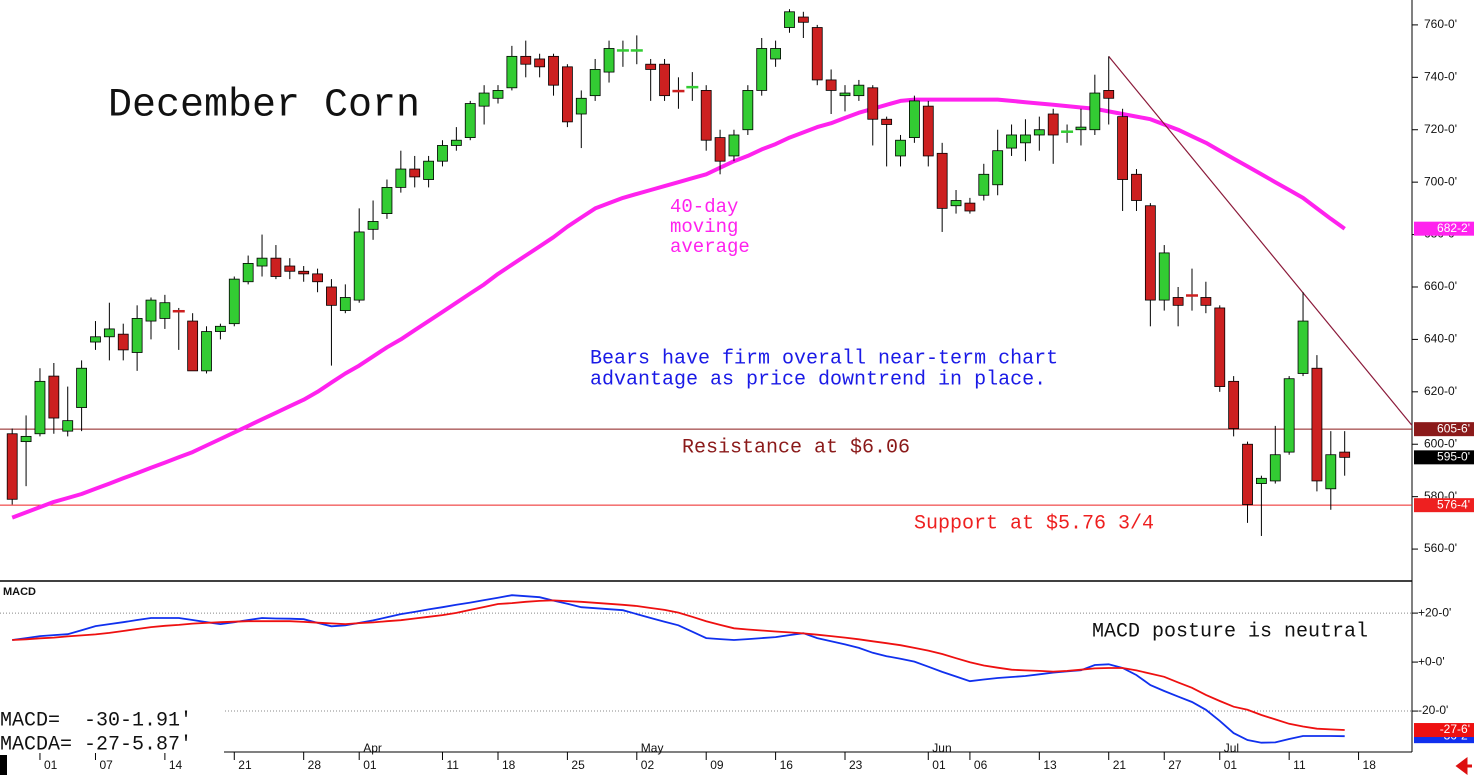 The image size is (1476, 778). Describe the element at coordinates (1453, 428) in the screenshot. I see `price-flag-label: 605-6'` at that location.